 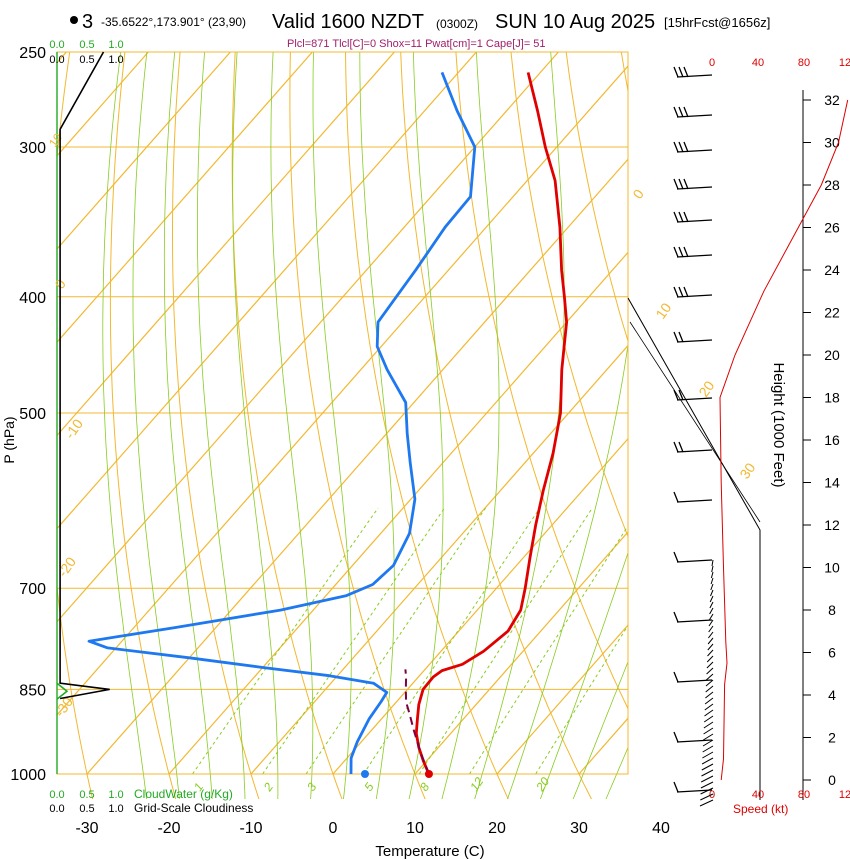 I want to click on speed-tick-top: 80, so click(x=804, y=63).